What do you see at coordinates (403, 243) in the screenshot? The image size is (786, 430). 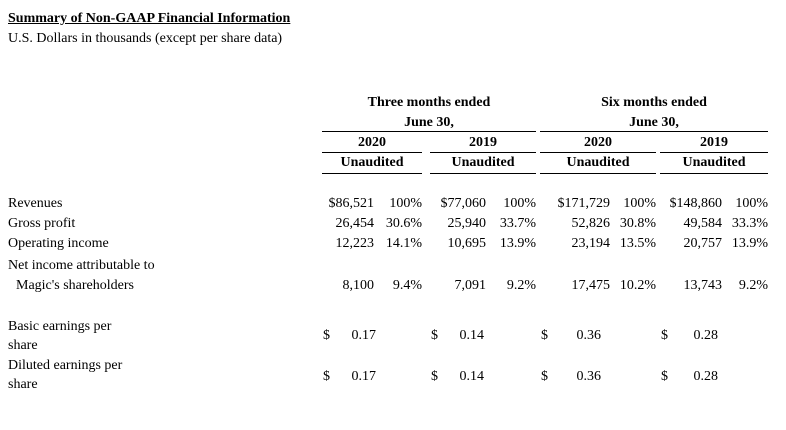 I see `cell-percent: 14.1%` at bounding box center [403, 243].